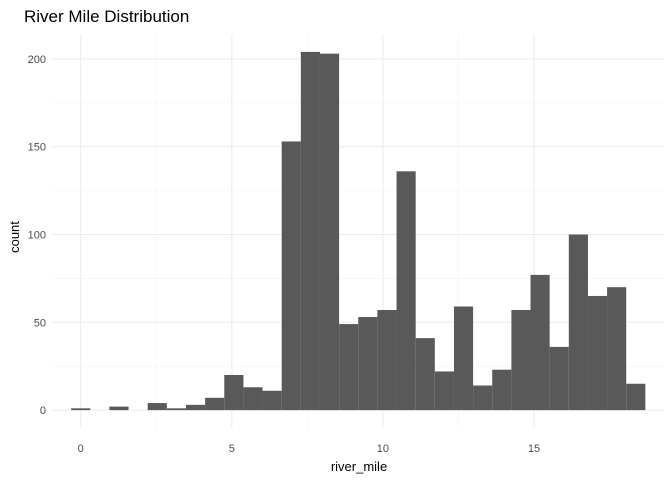  Describe the element at coordinates (383, 449) in the screenshot. I see `x-tick-label: 10` at that location.